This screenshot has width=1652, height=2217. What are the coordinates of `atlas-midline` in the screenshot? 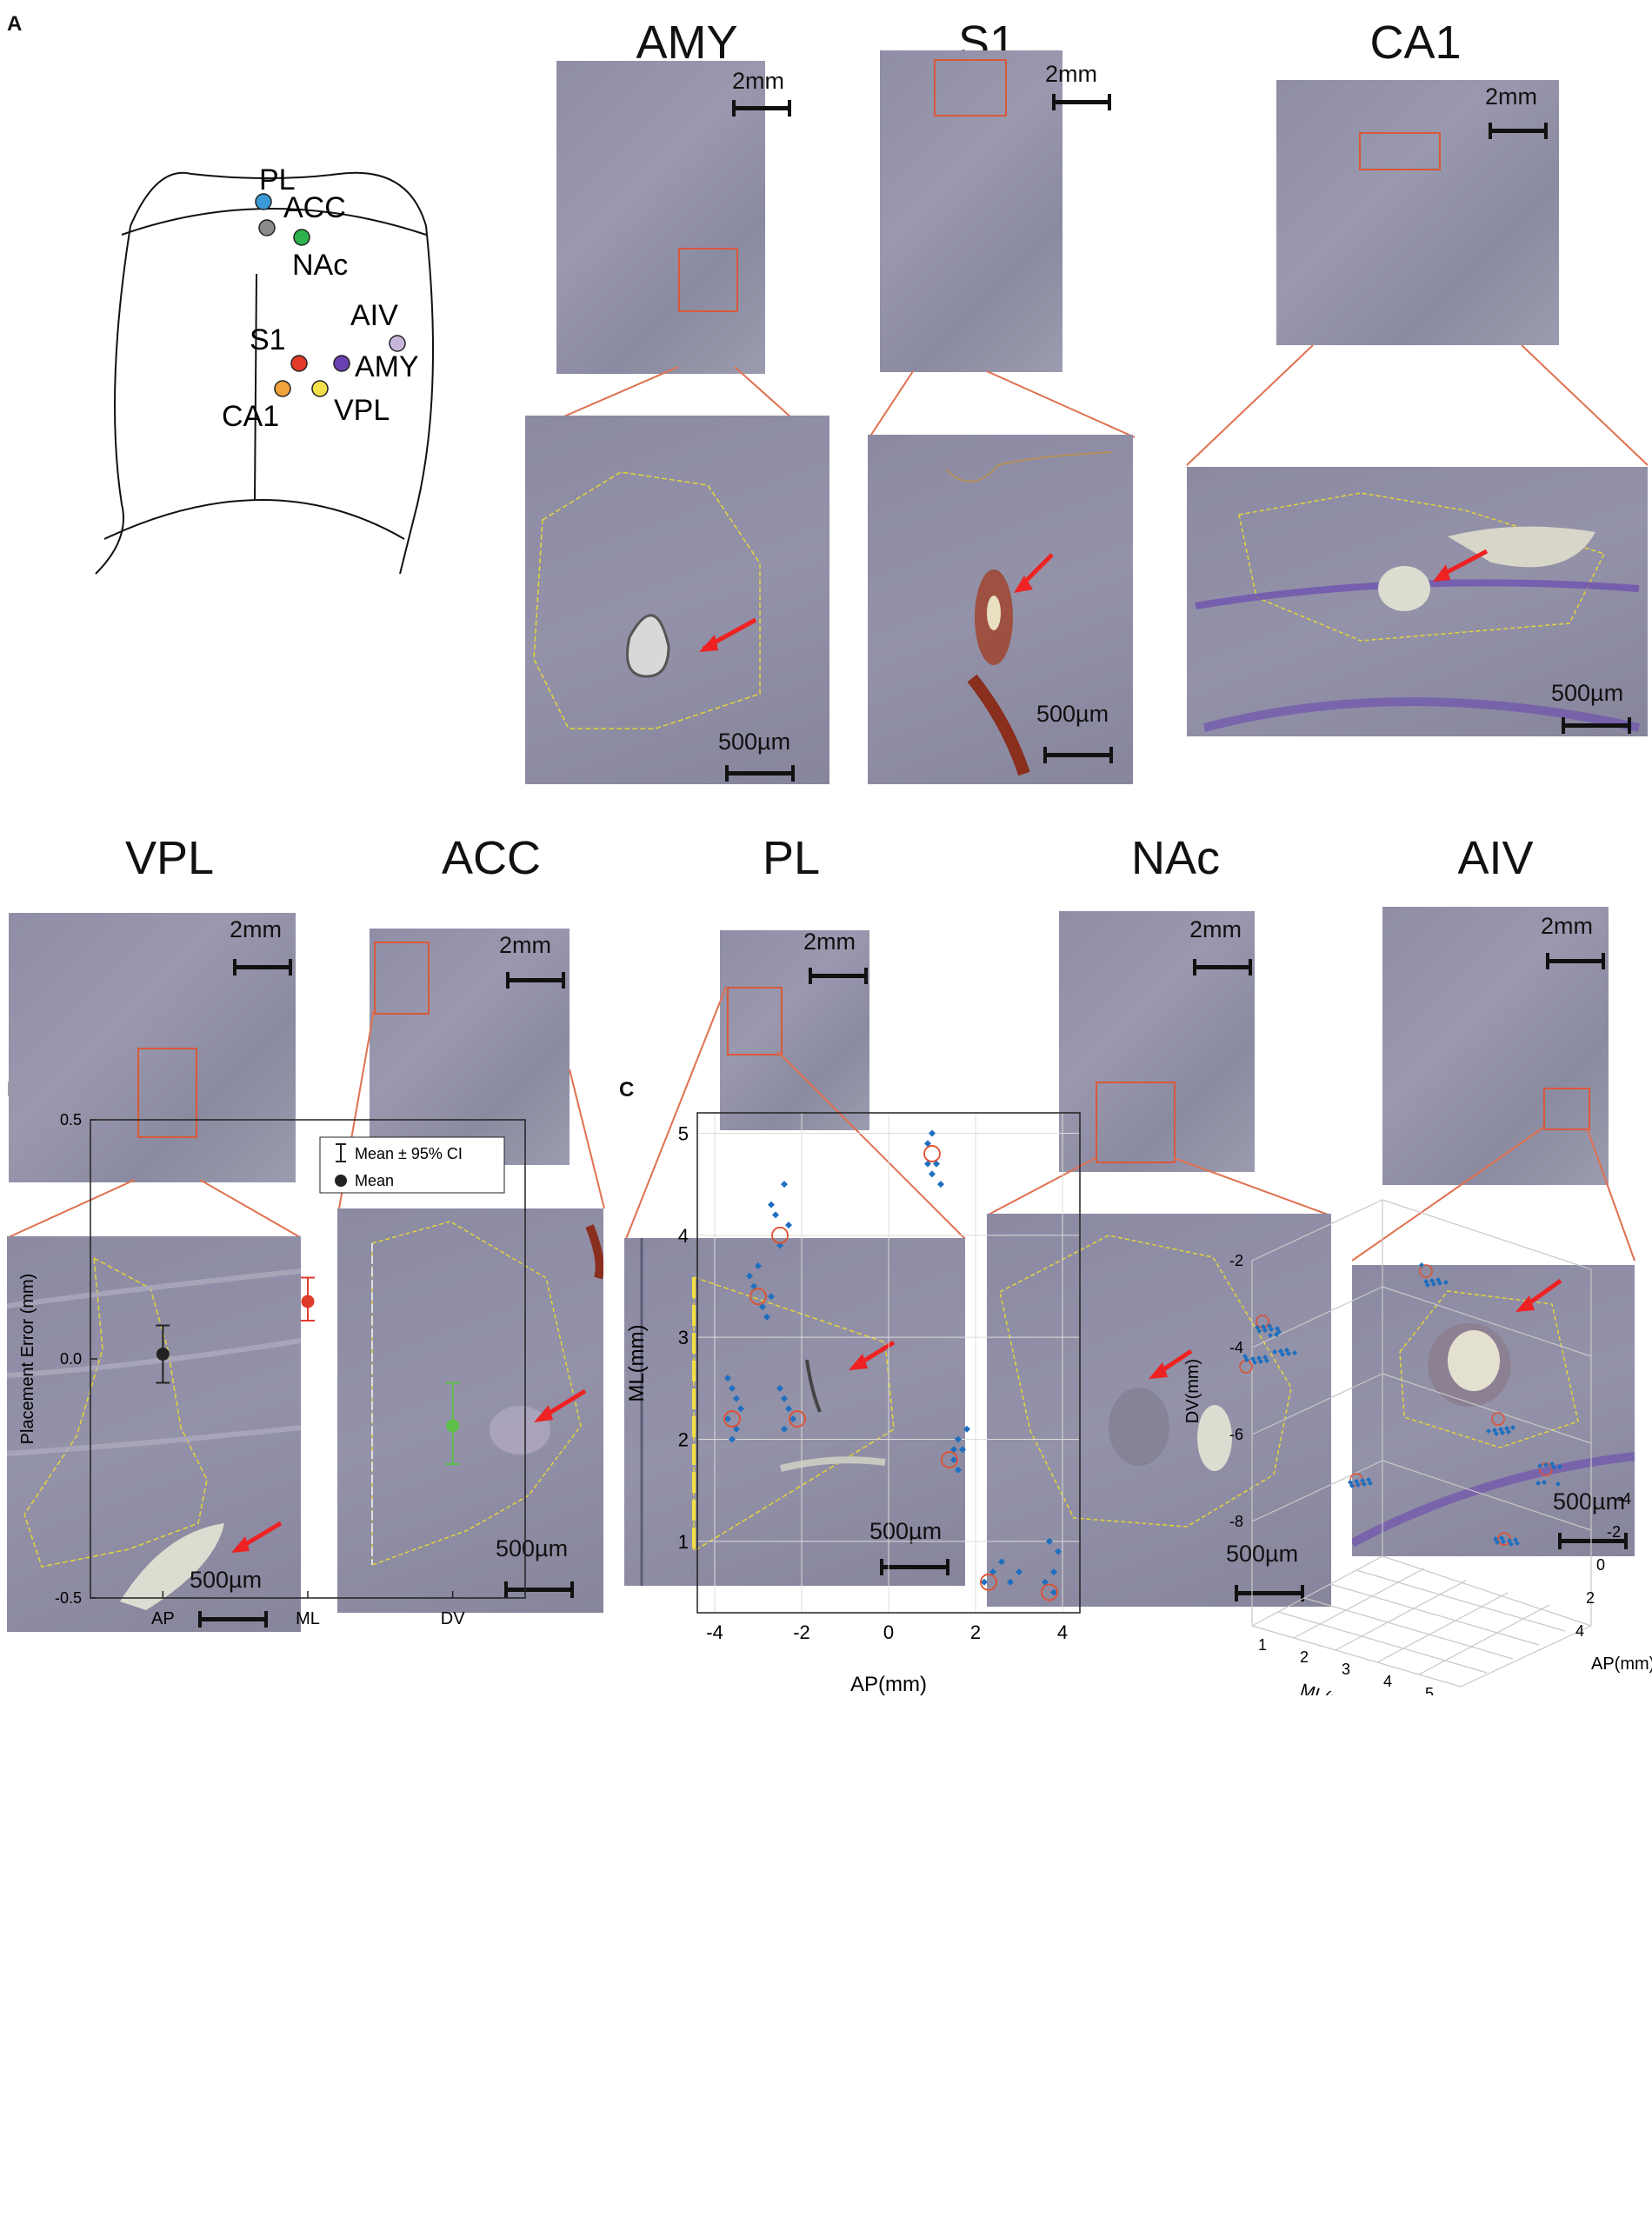 It's located at (255, 387).